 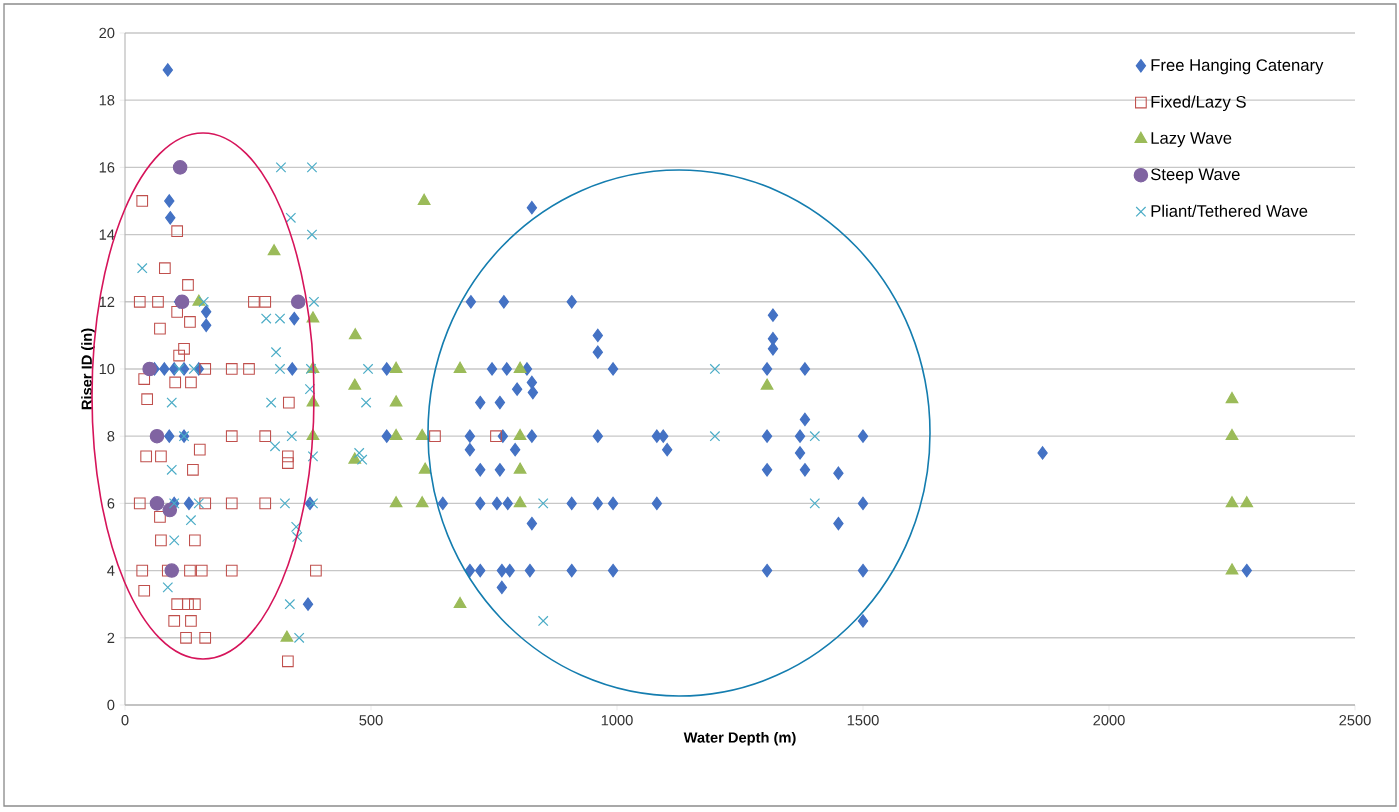 I want to click on y-tick-label: 6, so click(x=111, y=503).